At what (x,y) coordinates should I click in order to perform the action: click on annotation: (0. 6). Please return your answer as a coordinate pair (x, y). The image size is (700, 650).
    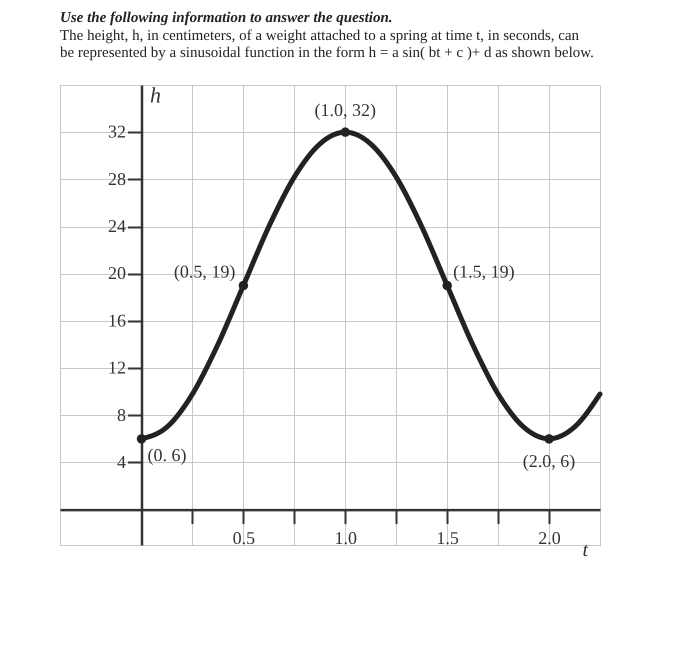
    Looking at the image, I should click on (167, 454).